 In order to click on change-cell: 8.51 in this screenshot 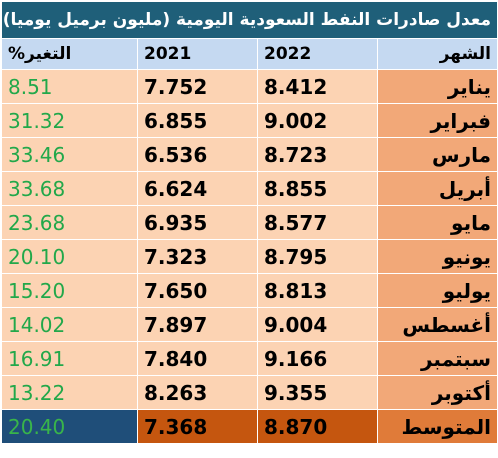, I will do `click(69, 86)`.